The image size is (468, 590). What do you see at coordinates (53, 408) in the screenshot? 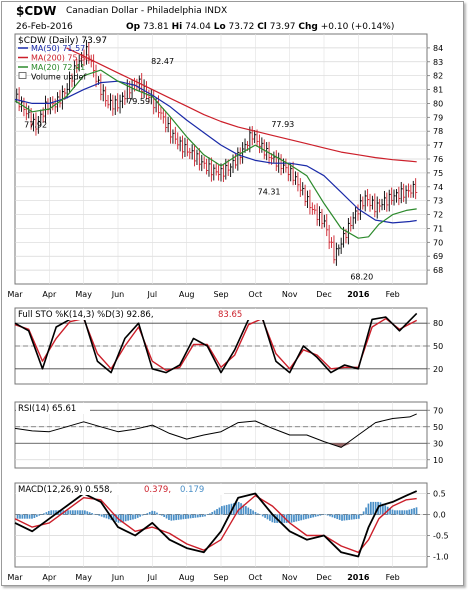
I see `rsi-title-bg` at bounding box center [53, 408].